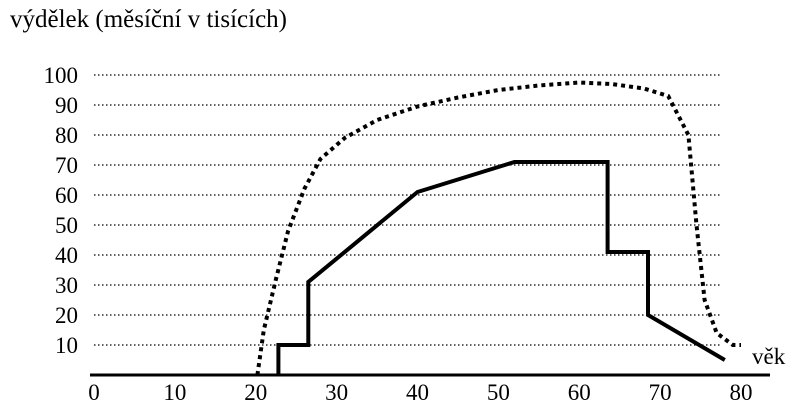 This screenshot has height=414, width=810. Describe the element at coordinates (66, 105) in the screenshot. I see `y-tick-label: 90` at that location.